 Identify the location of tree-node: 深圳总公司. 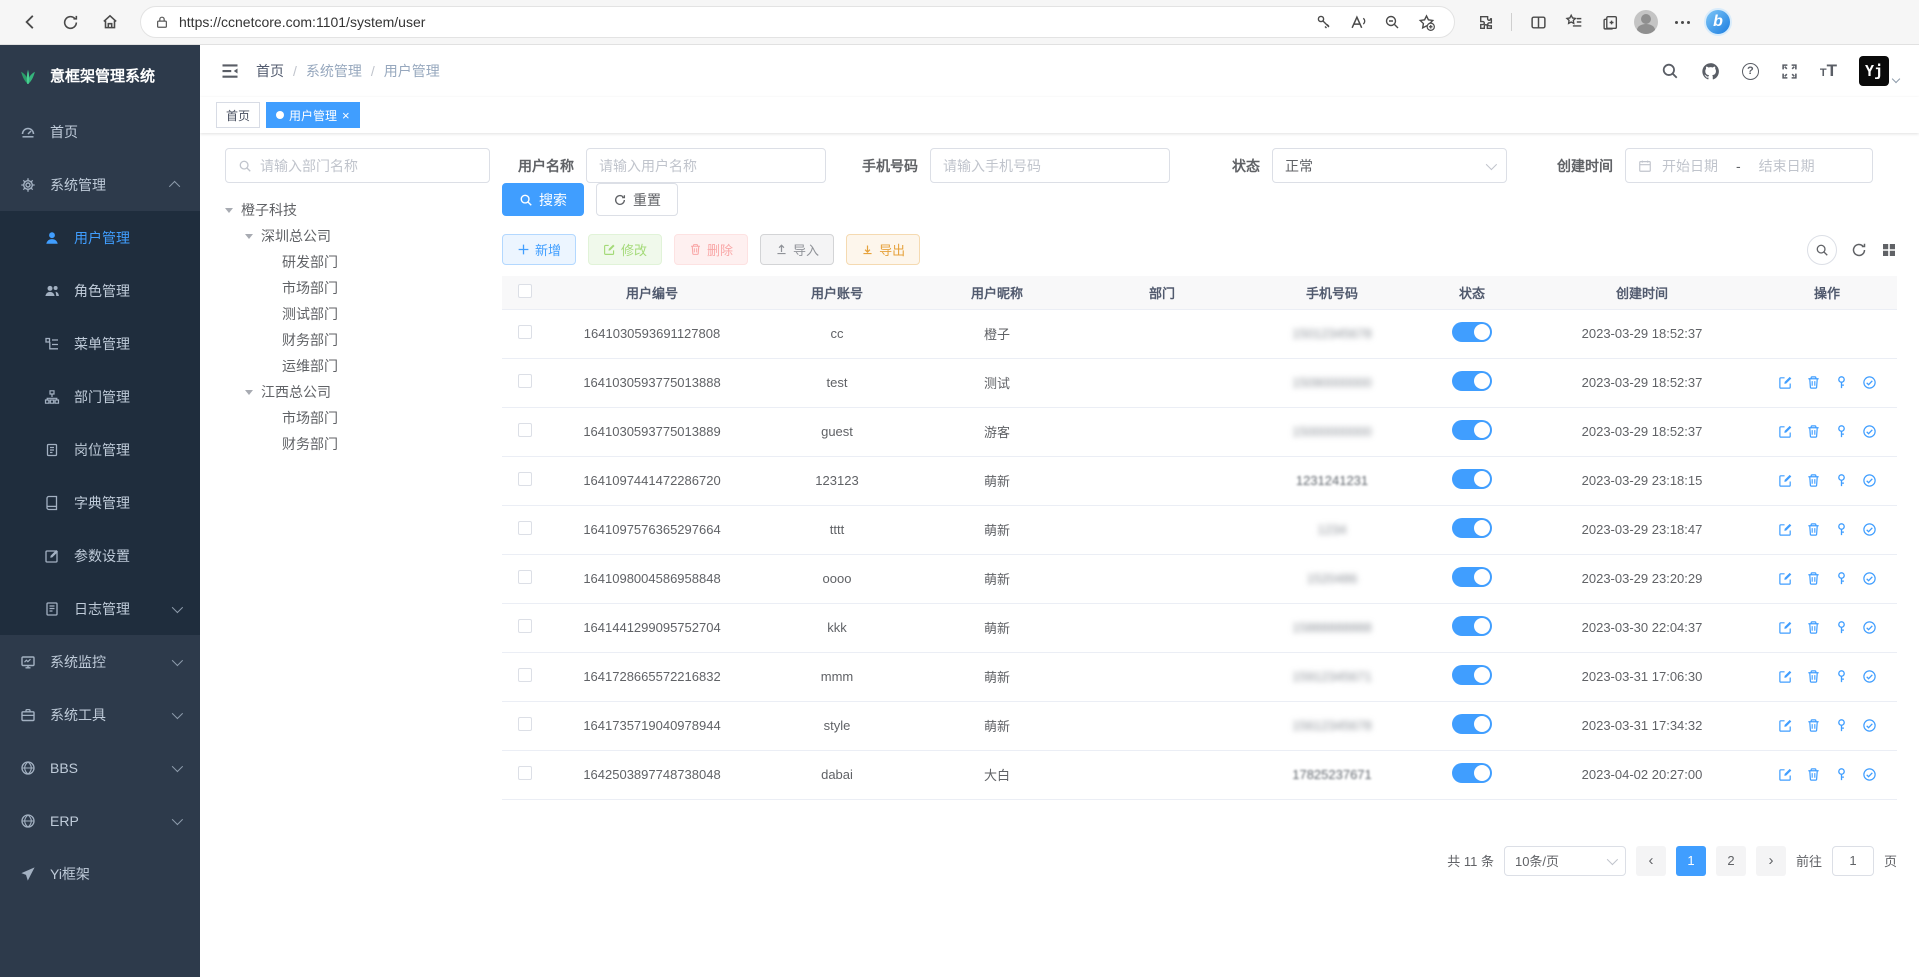
(357, 236).